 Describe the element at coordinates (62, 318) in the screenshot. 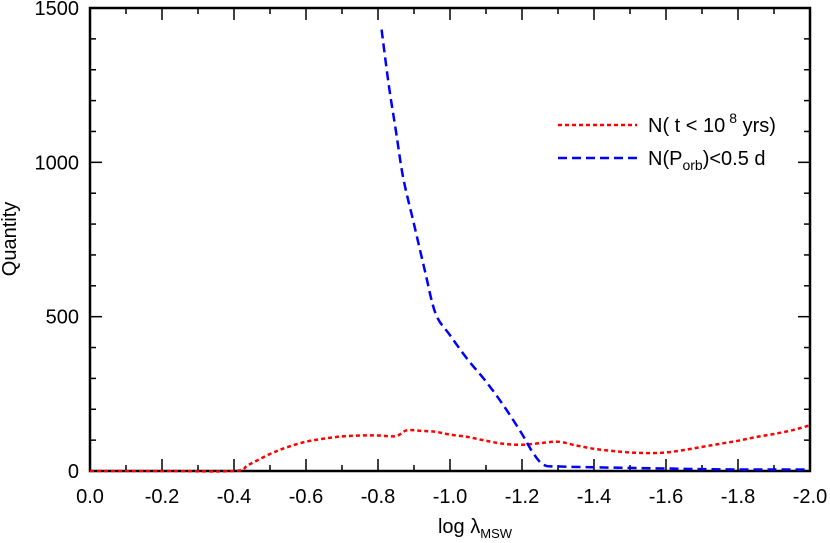

I see `y-tick-label: 500` at that location.